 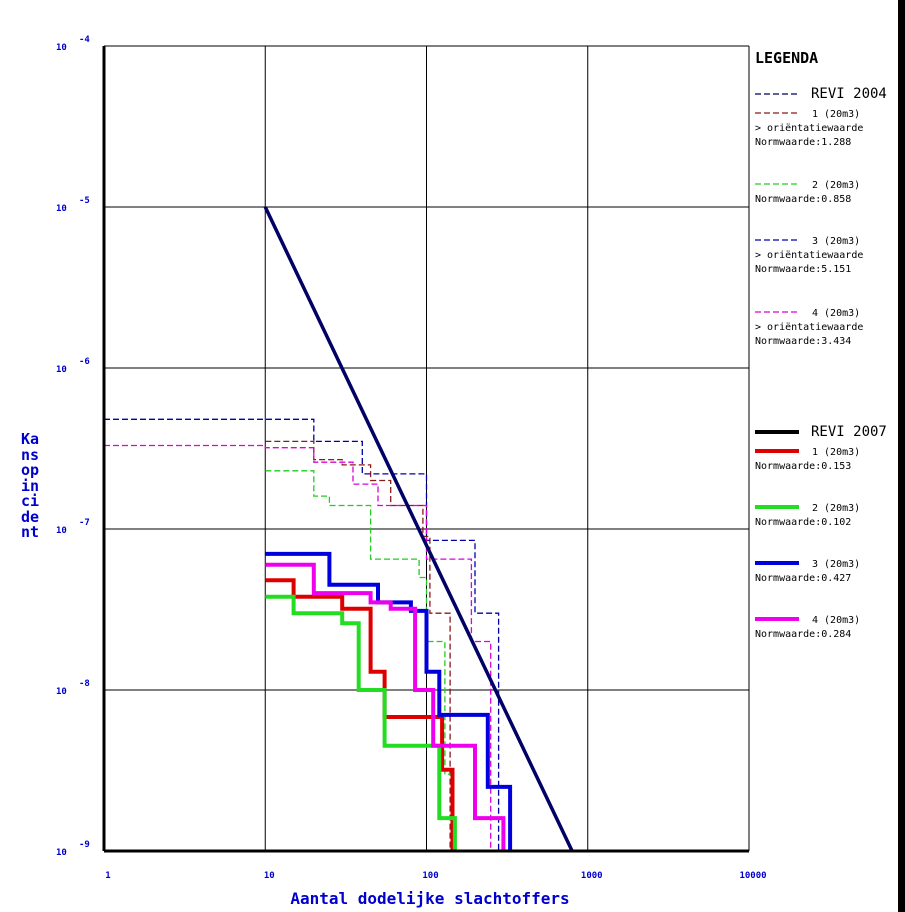 What do you see at coordinates (786, 58) in the screenshot?
I see `legend-title: LEGENDA` at bounding box center [786, 58].